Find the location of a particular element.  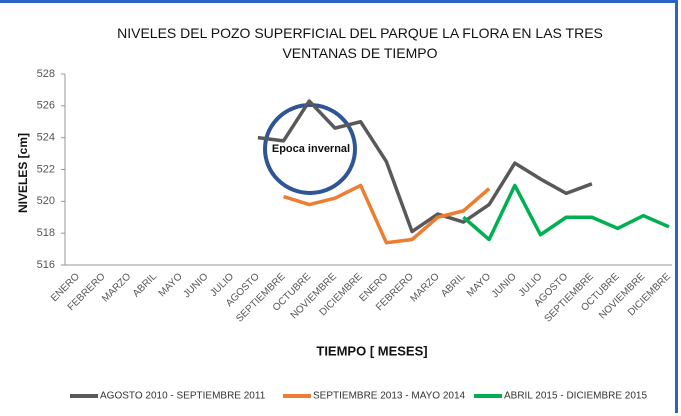

annotation-circle is located at coordinates (310, 149).